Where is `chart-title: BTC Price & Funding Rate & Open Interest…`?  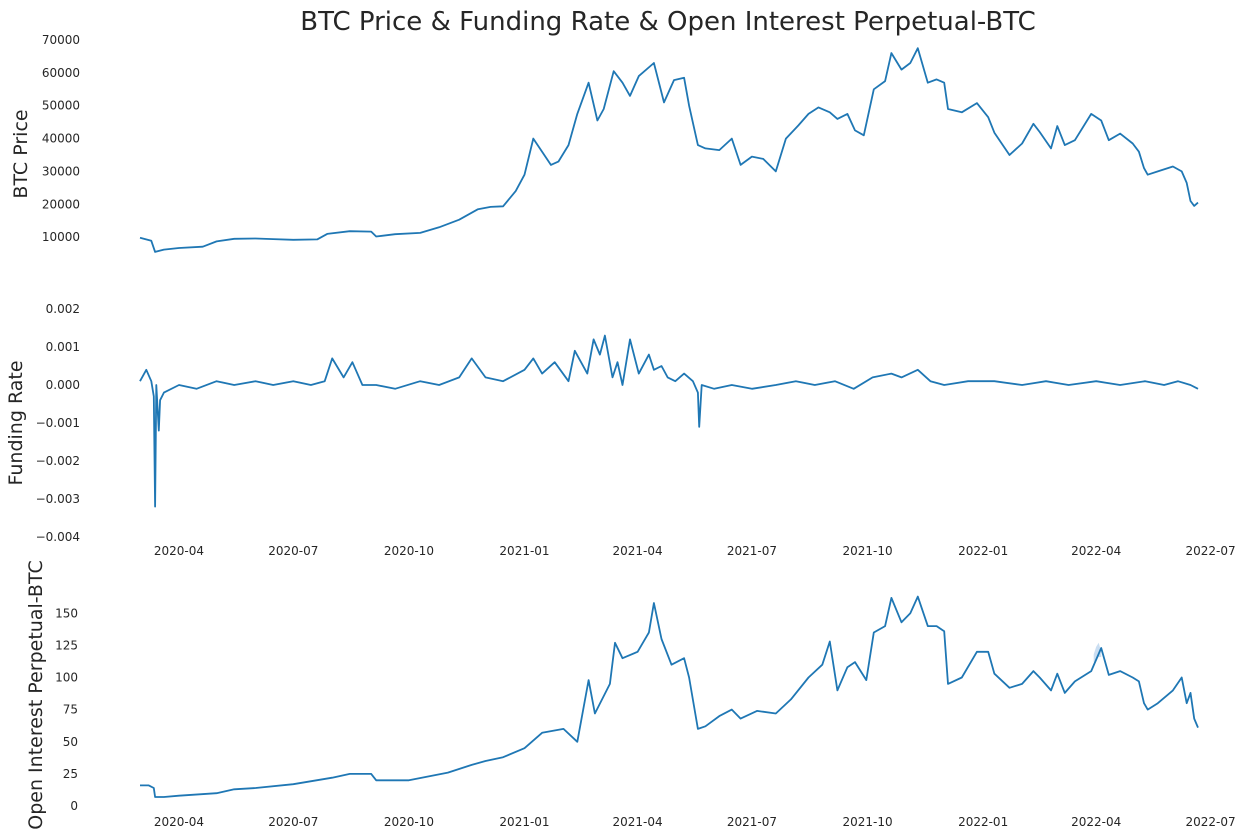 chart-title: BTC Price & Funding Rate & Open Interest… is located at coordinates (667, 22).